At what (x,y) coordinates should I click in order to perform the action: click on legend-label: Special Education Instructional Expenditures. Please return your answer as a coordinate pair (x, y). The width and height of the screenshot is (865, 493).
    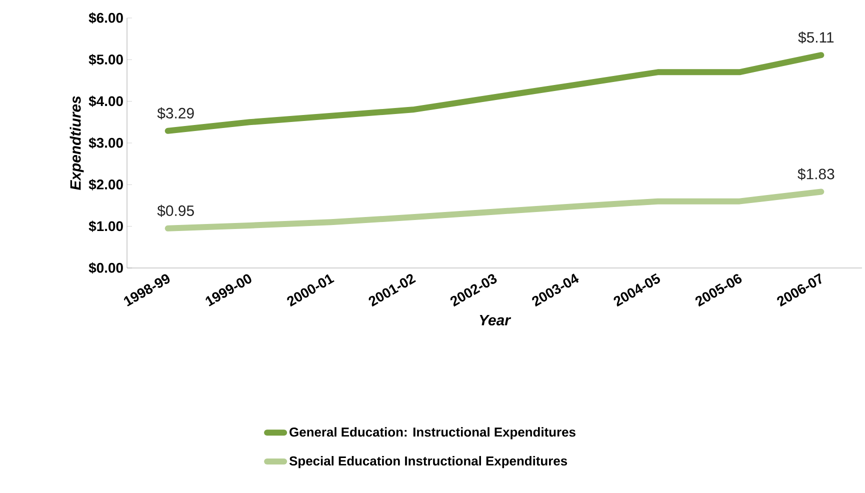
    Looking at the image, I should click on (428, 462).